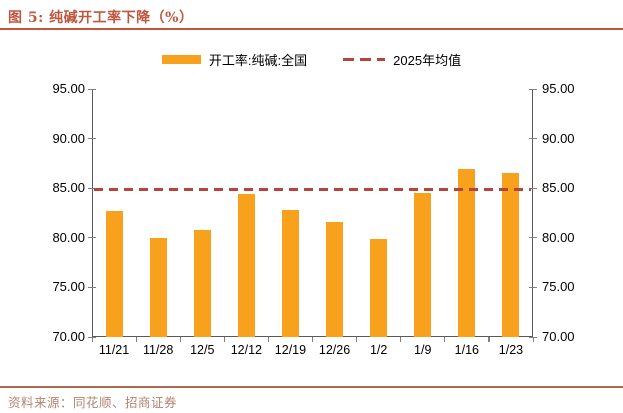 The height and width of the screenshot is (413, 623). What do you see at coordinates (511, 350) in the screenshot?
I see `x-axis-label: 1/23` at bounding box center [511, 350].